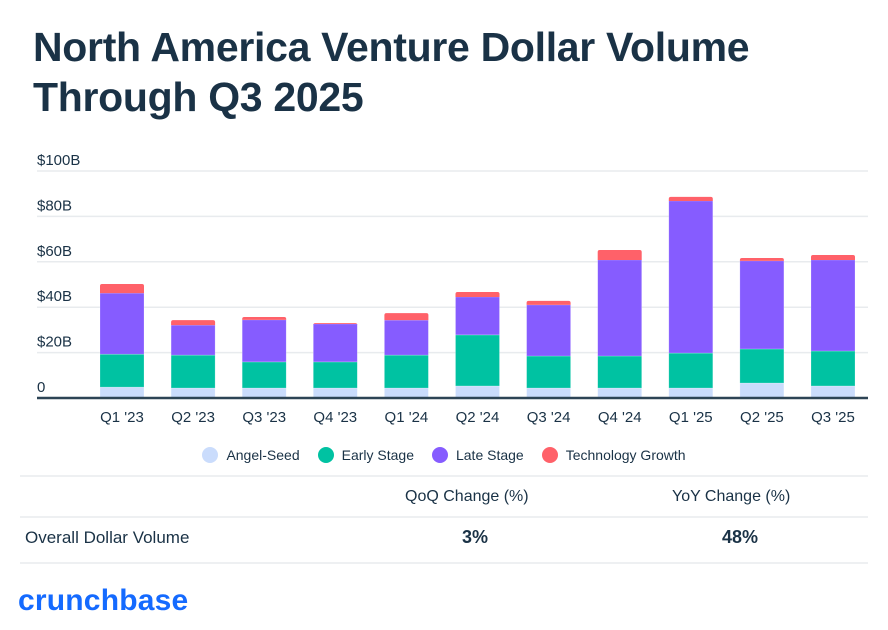 The width and height of the screenshot is (888, 630). I want to click on y-tick-label: 0, so click(41, 387).